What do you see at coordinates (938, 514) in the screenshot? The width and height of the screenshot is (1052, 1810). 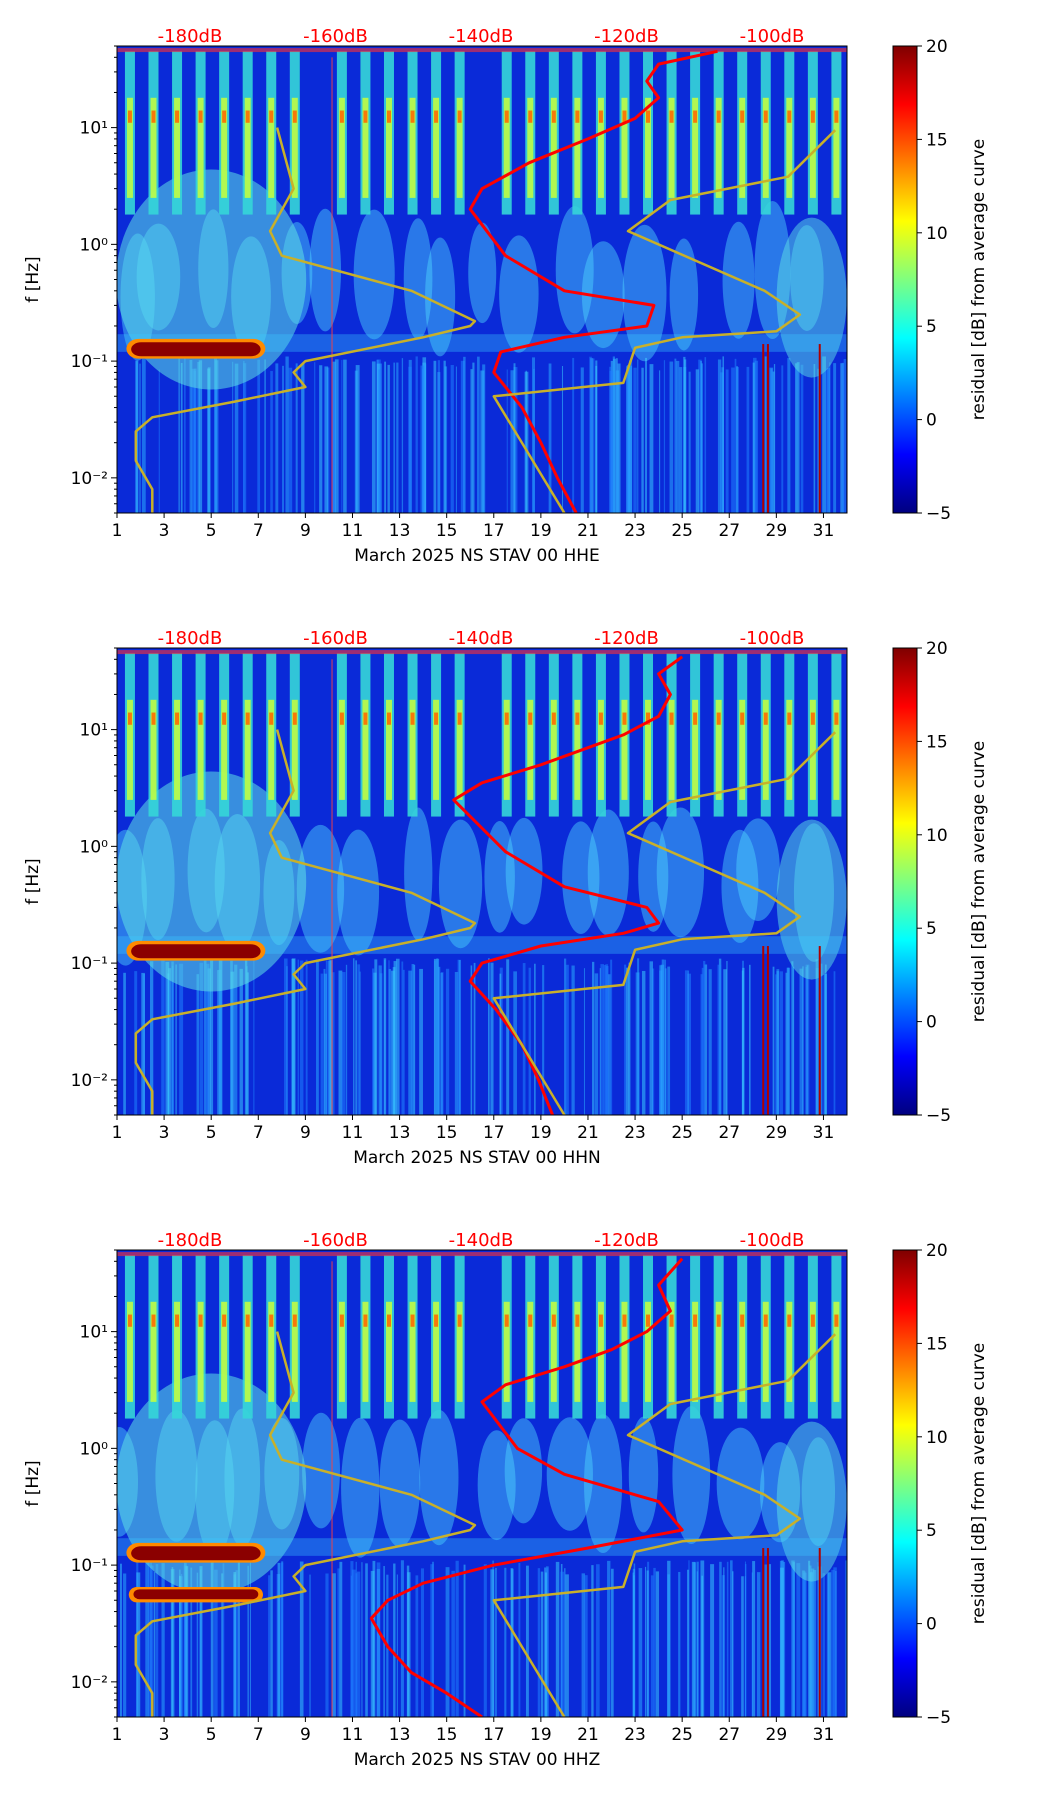 I see `colorbar-tick-label: −5` at bounding box center [938, 514].